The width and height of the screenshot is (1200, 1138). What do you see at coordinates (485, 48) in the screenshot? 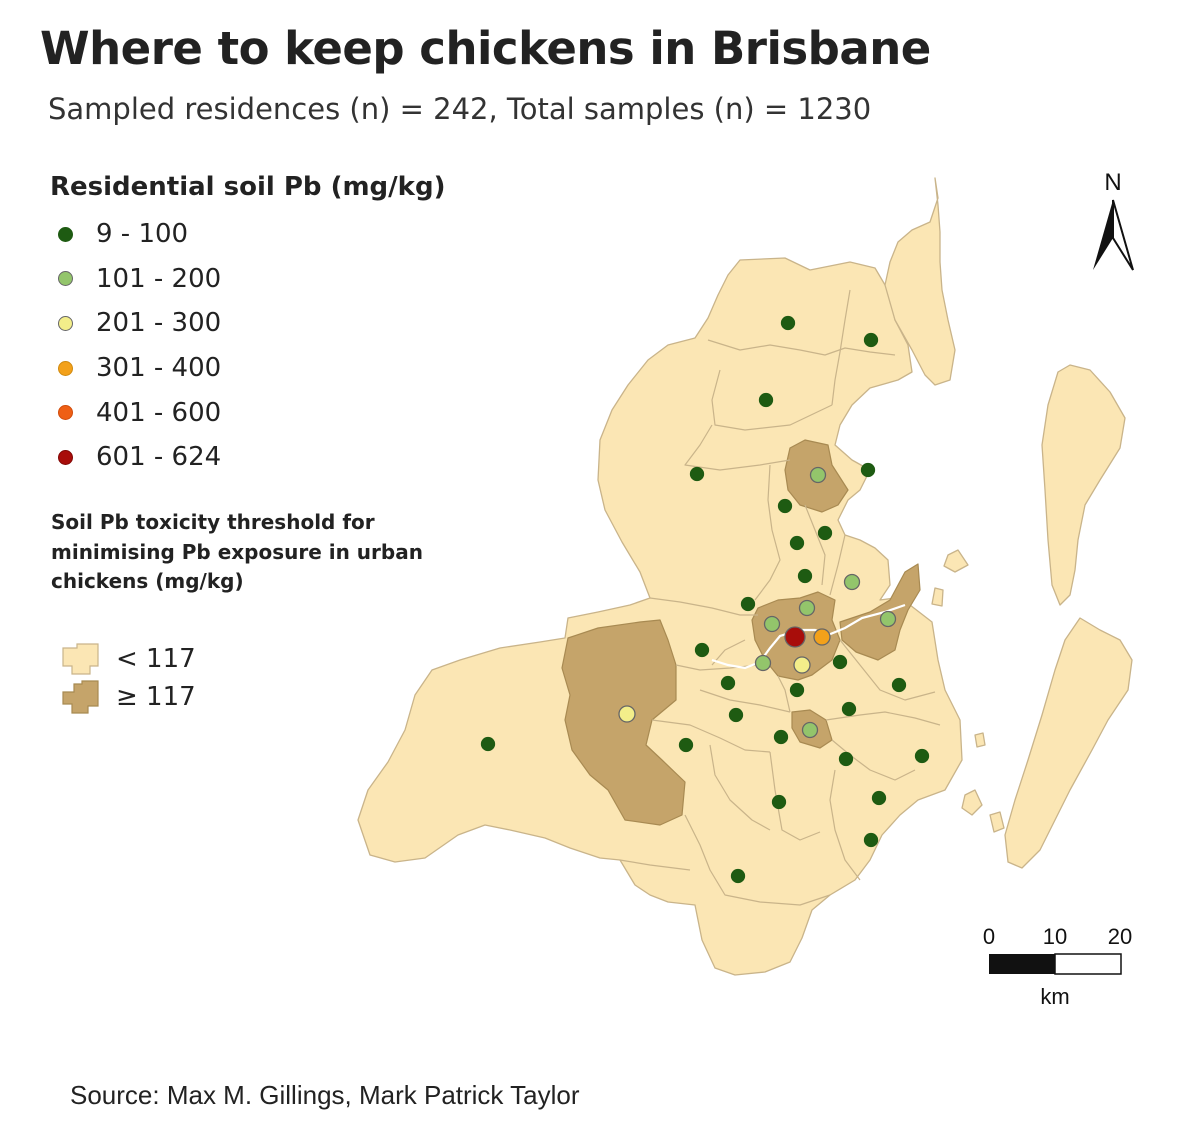
I see `map-title: Where to keep chickens in Brisbane` at bounding box center [485, 48].